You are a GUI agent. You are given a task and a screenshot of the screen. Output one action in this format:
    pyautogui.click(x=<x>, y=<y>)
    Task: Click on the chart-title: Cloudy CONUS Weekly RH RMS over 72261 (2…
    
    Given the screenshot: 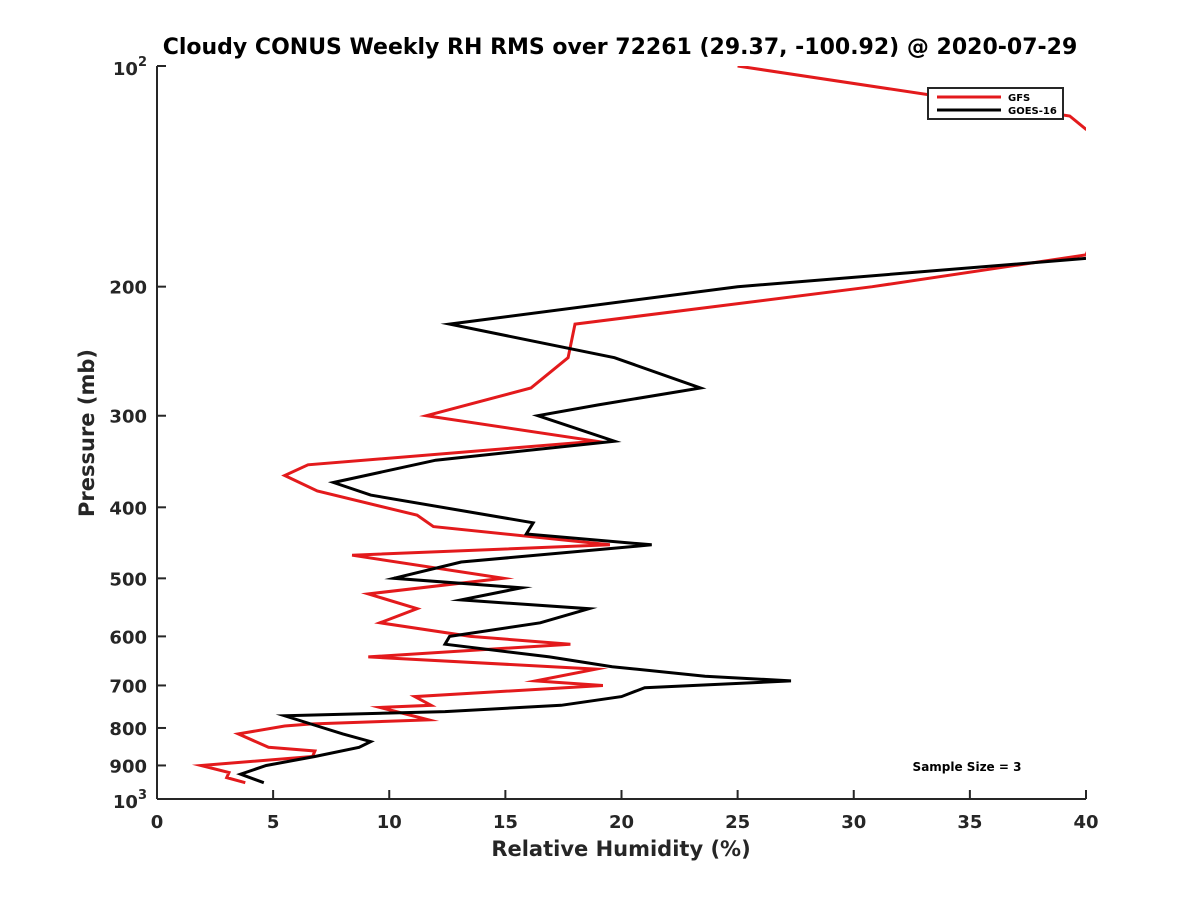 What is the action you would take?
    pyautogui.click(x=620, y=47)
    